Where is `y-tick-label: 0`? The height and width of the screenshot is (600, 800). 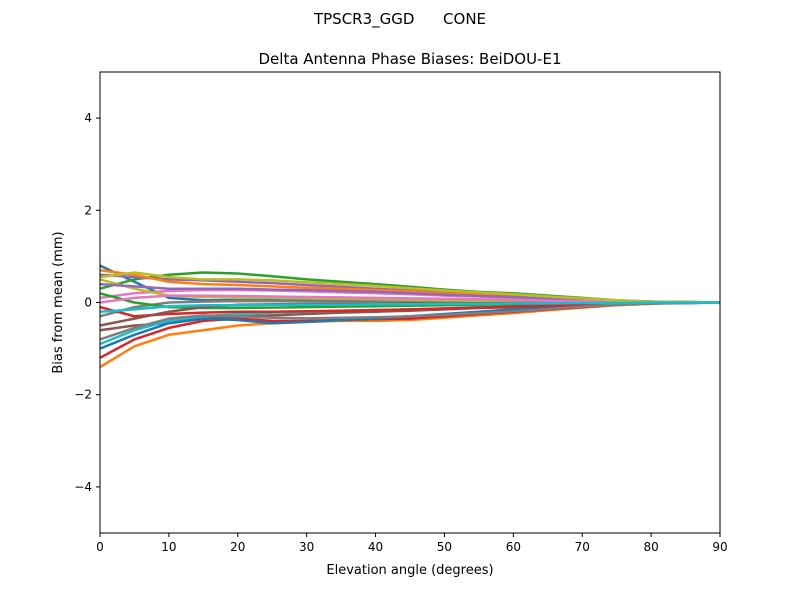
y-tick-label: 0 is located at coordinates (88, 303).